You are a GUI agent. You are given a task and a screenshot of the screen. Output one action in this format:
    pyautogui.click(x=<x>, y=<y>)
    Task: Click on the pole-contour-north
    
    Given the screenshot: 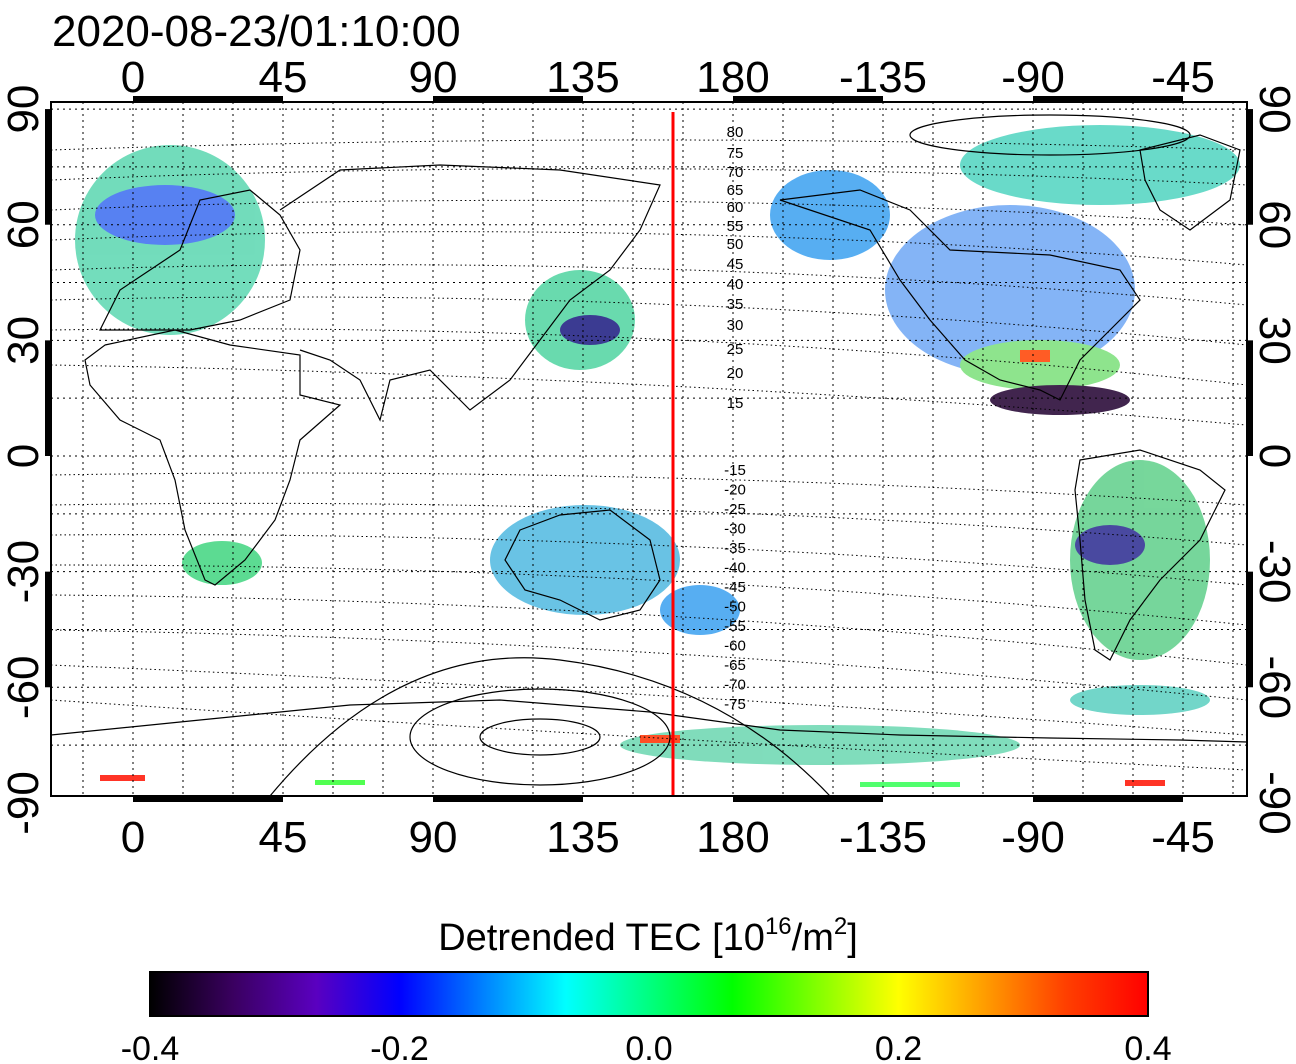 What is the action you would take?
    pyautogui.click(x=1050, y=135)
    